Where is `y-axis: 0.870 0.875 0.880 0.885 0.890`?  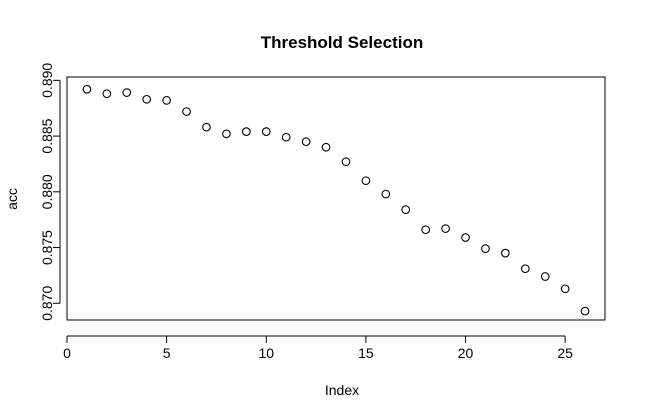 y-axis: 0.870 0.875 0.880 0.885 0.890 is located at coordinates (50, 192).